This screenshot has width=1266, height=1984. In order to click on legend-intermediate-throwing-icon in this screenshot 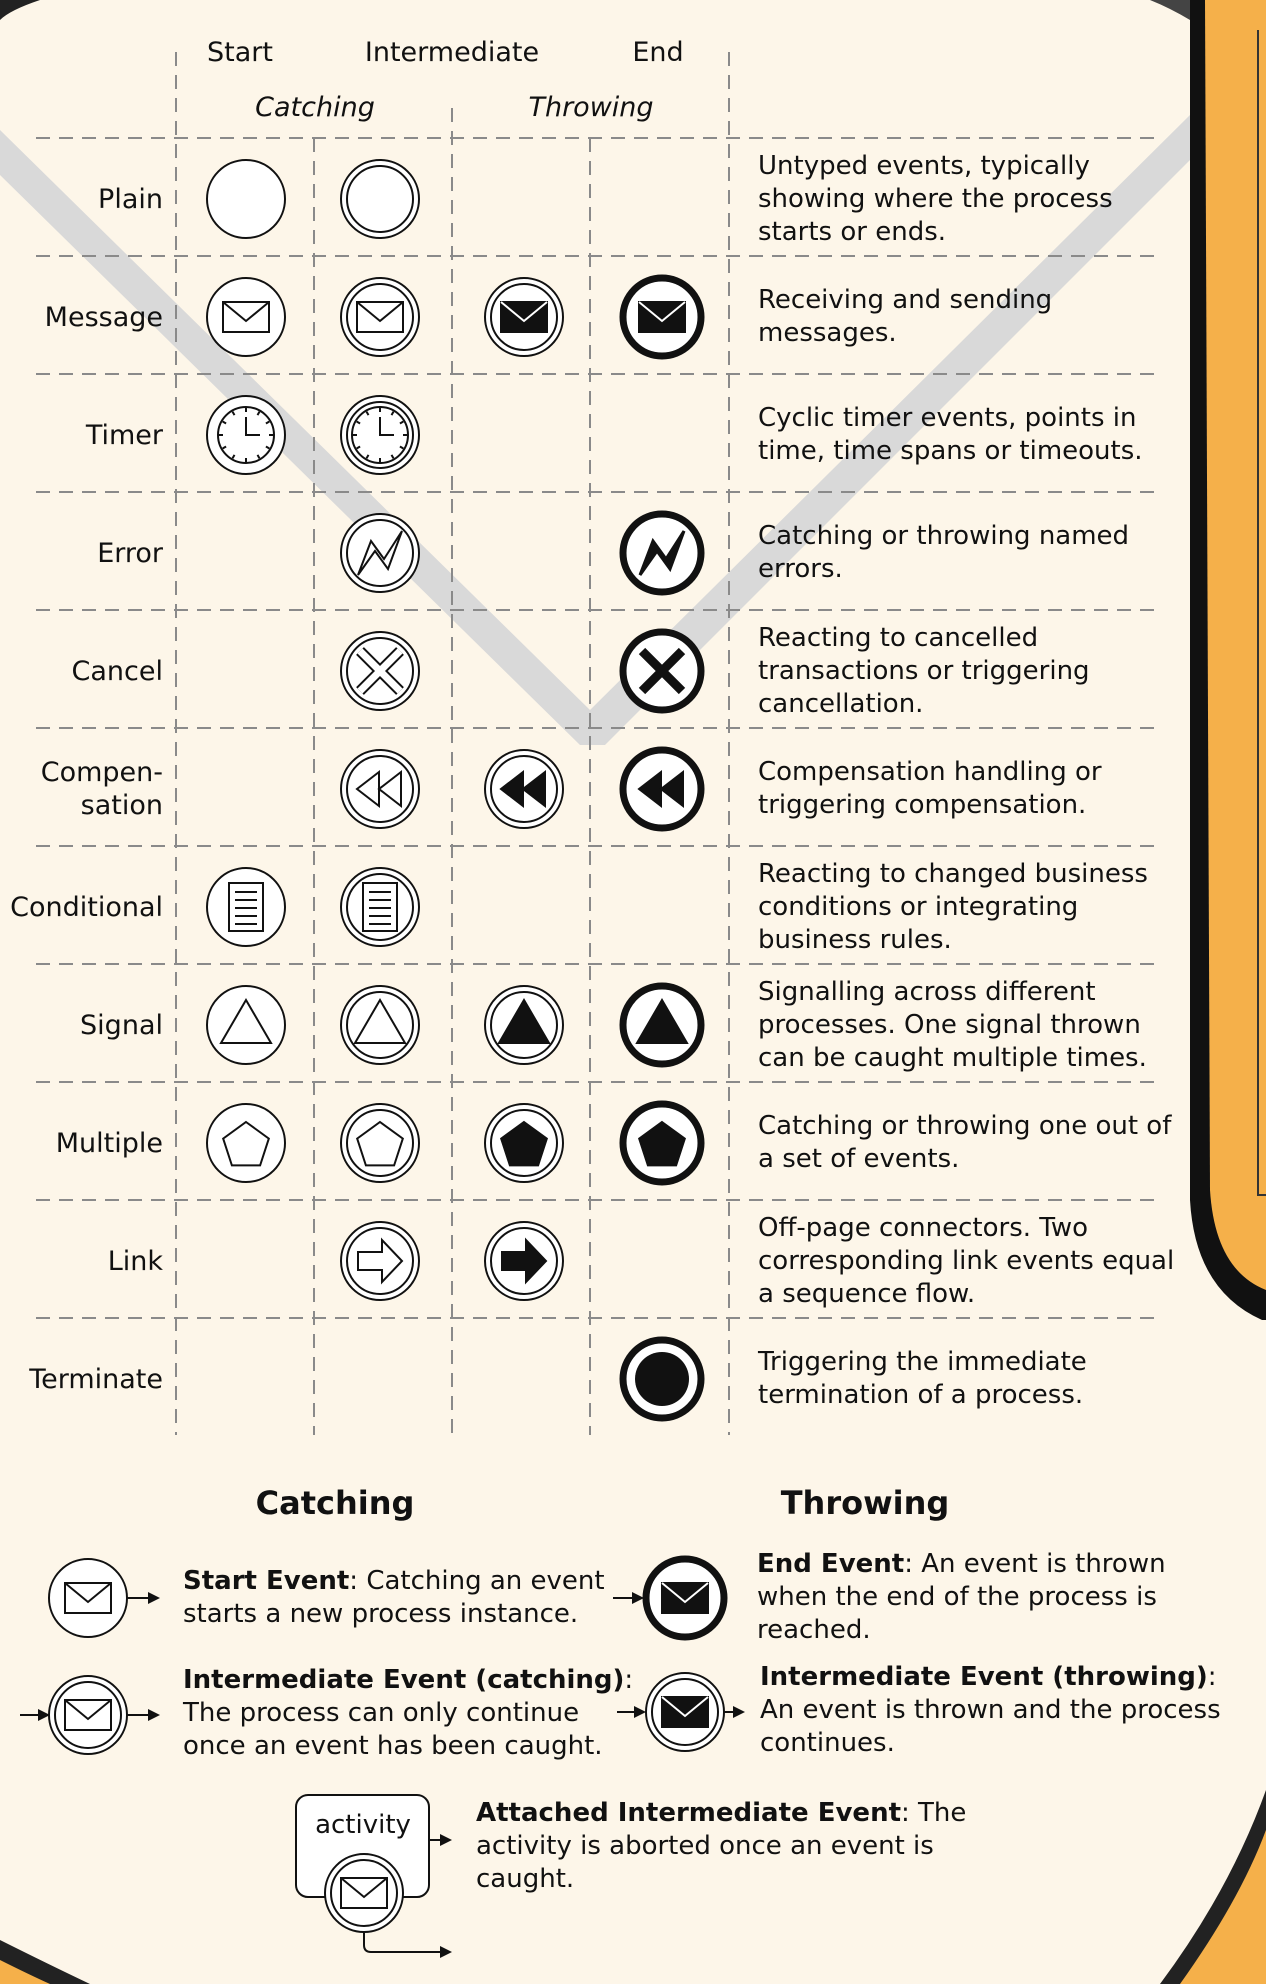, I will do `click(685, 1712)`.